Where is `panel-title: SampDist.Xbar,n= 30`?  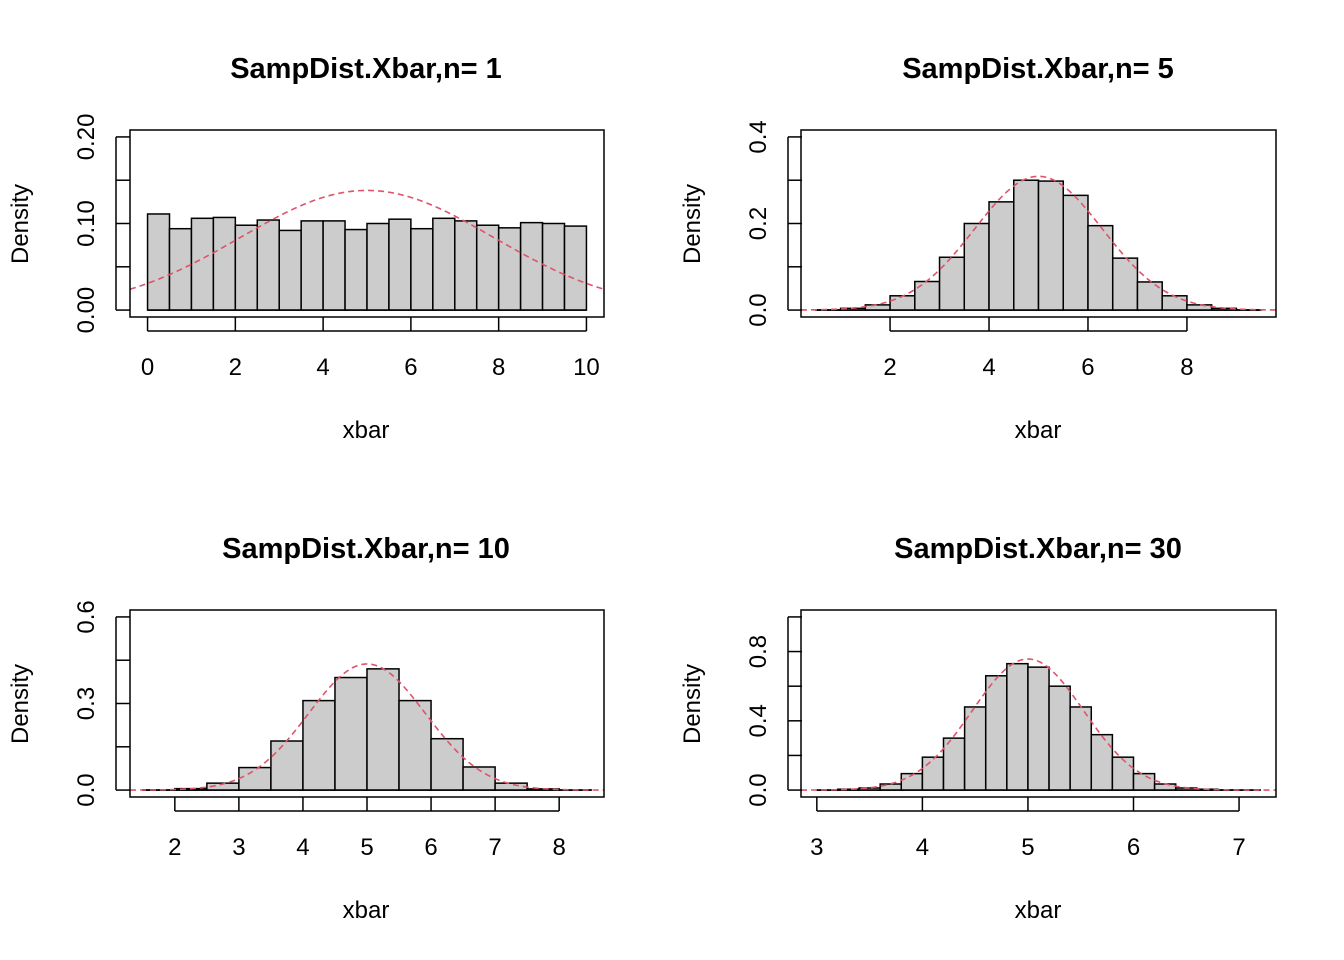 panel-title: SampDist.Xbar,n= 30 is located at coordinates (1038, 549).